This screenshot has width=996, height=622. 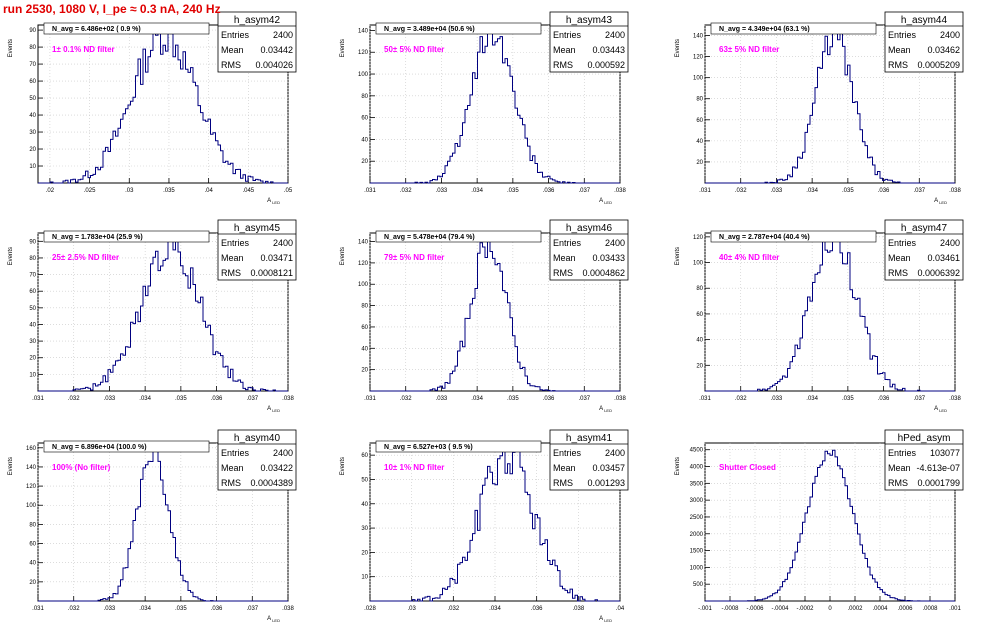 I want to click on n-avg-label: N_avg = 6.527e+03 ( 9.5 %), so click(x=428, y=447).